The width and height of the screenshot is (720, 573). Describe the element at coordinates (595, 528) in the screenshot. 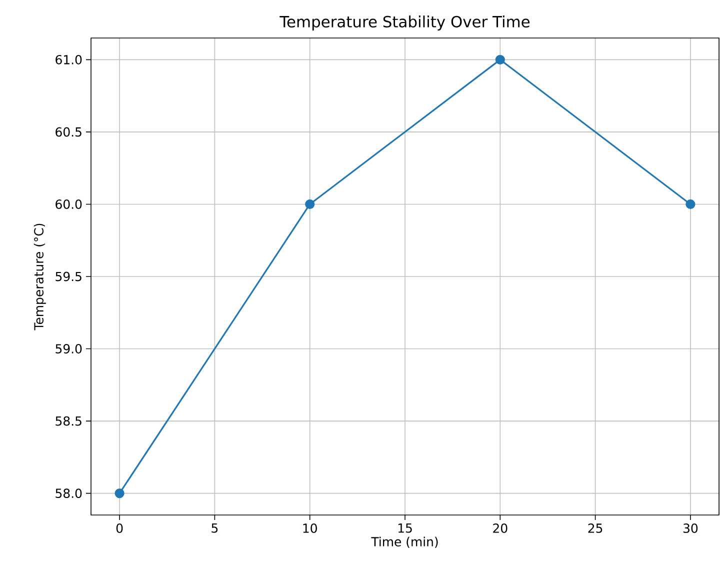

I see `x-tick-label: 25` at that location.